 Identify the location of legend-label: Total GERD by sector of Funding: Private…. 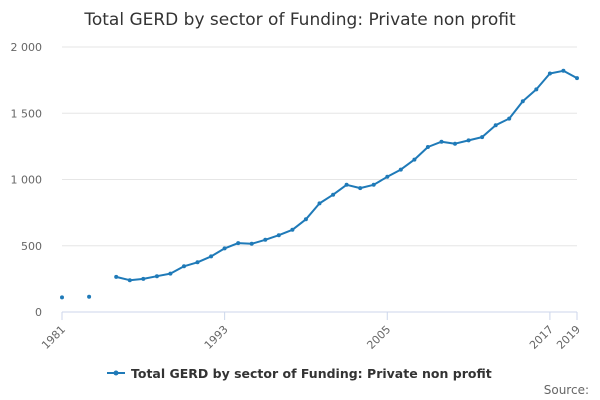
(311, 373).